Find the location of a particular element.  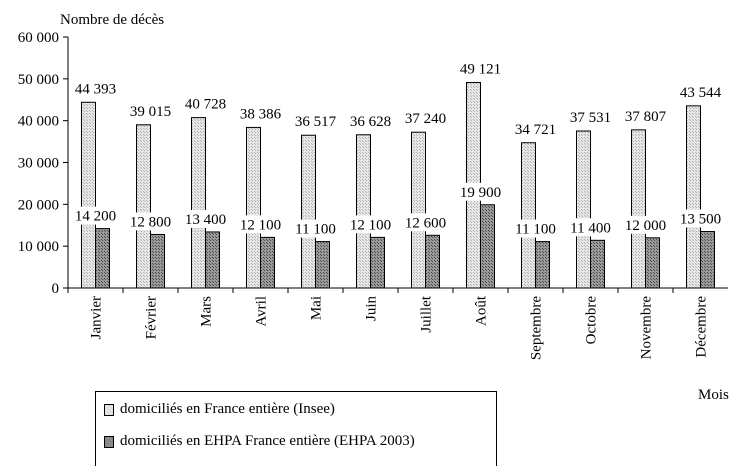

data-label-insee: 43 544 is located at coordinates (701, 93).